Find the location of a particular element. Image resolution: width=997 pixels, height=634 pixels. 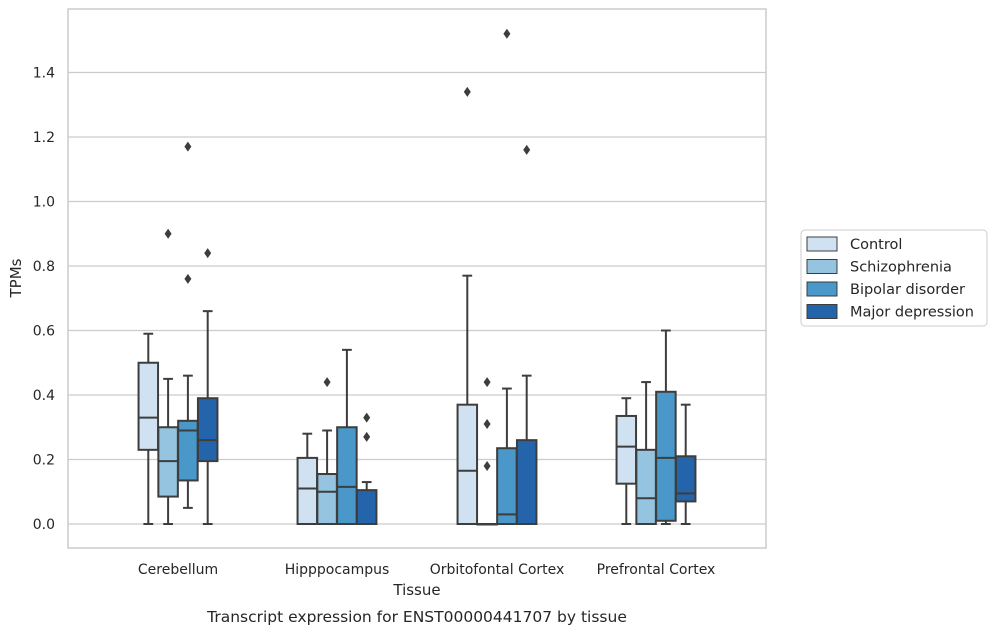

y-tick-label: 0.8 is located at coordinates (44, 267).